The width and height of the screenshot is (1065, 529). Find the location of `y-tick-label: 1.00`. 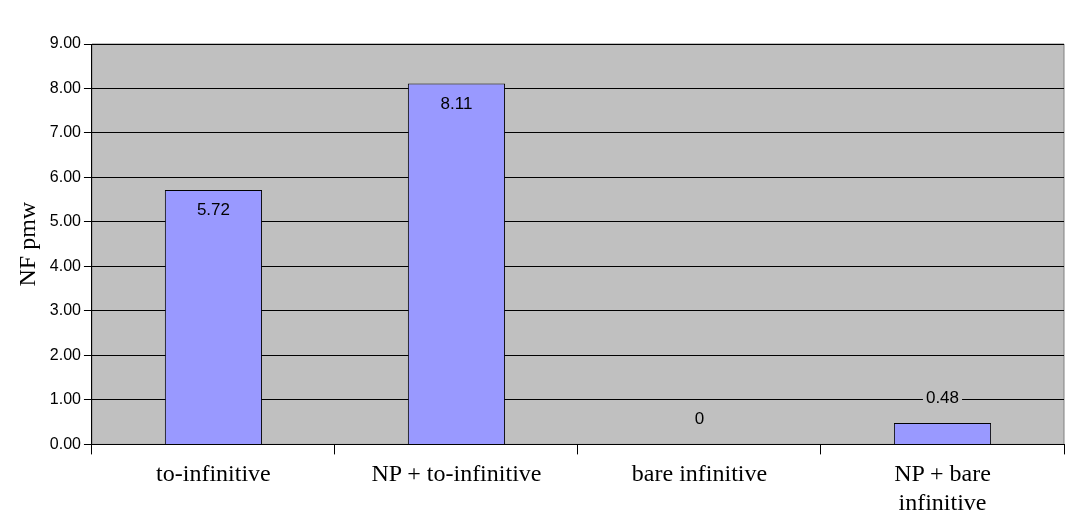

y-tick-label: 1.00 is located at coordinates (65, 399).